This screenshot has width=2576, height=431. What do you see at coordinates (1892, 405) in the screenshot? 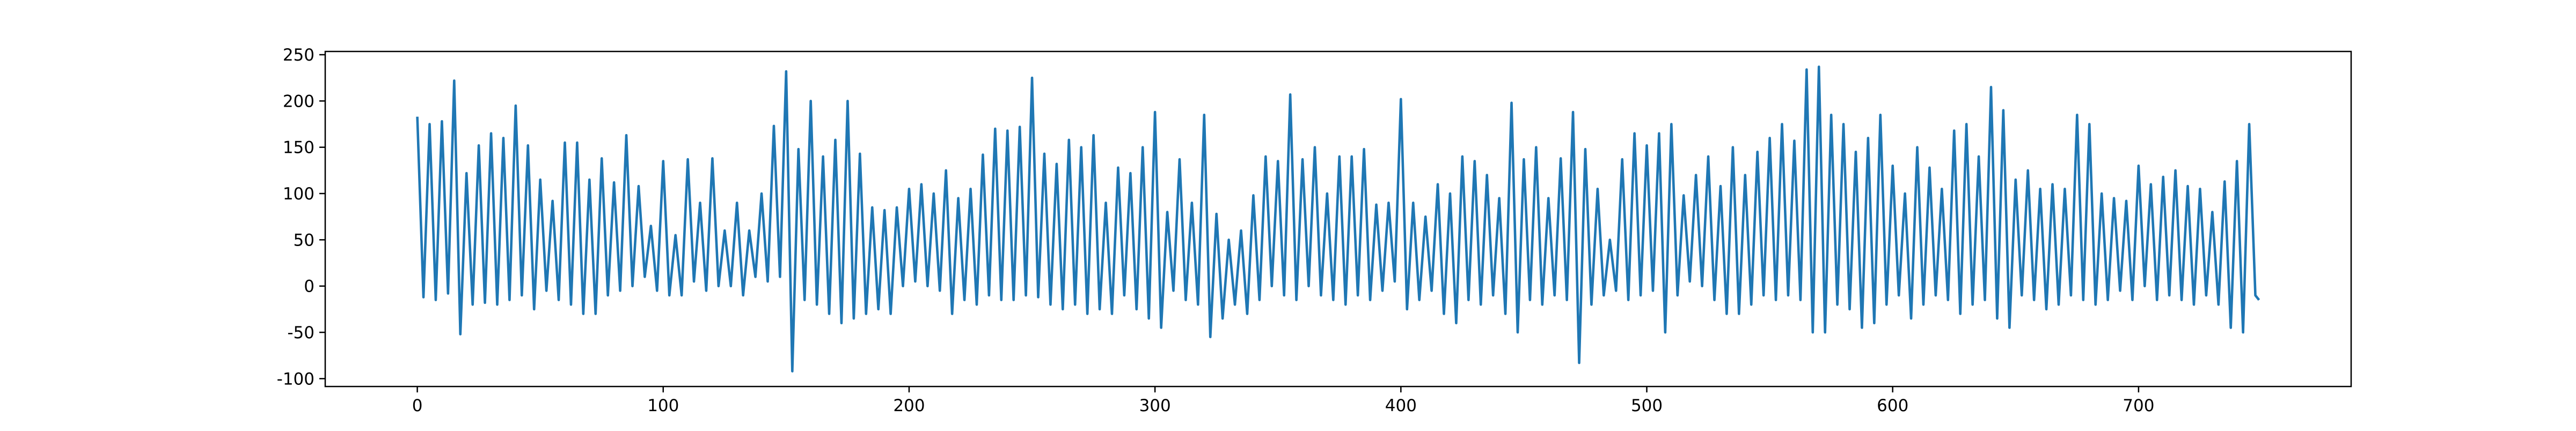
I see `x-tick-label: 600` at bounding box center [1892, 405].